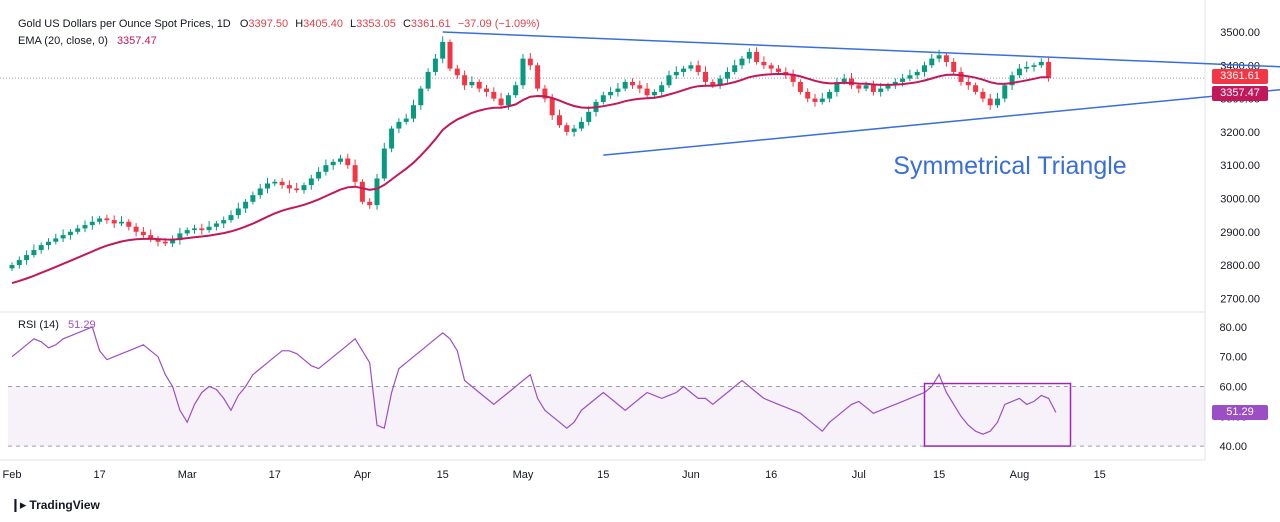 This screenshot has width=1280, height=522. I want to click on ema-value: 3357.47, so click(136, 41).